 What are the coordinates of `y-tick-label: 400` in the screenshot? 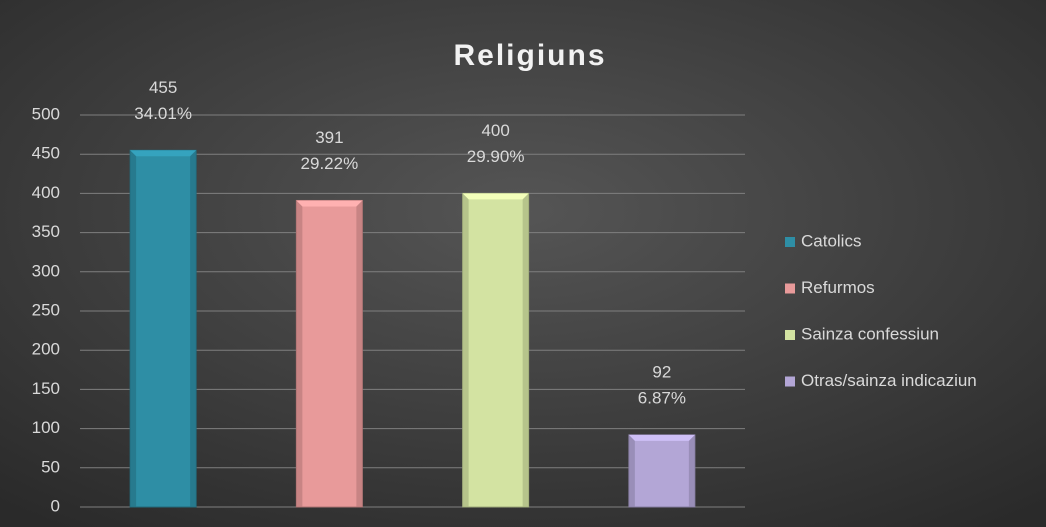 It's located at (46, 192).